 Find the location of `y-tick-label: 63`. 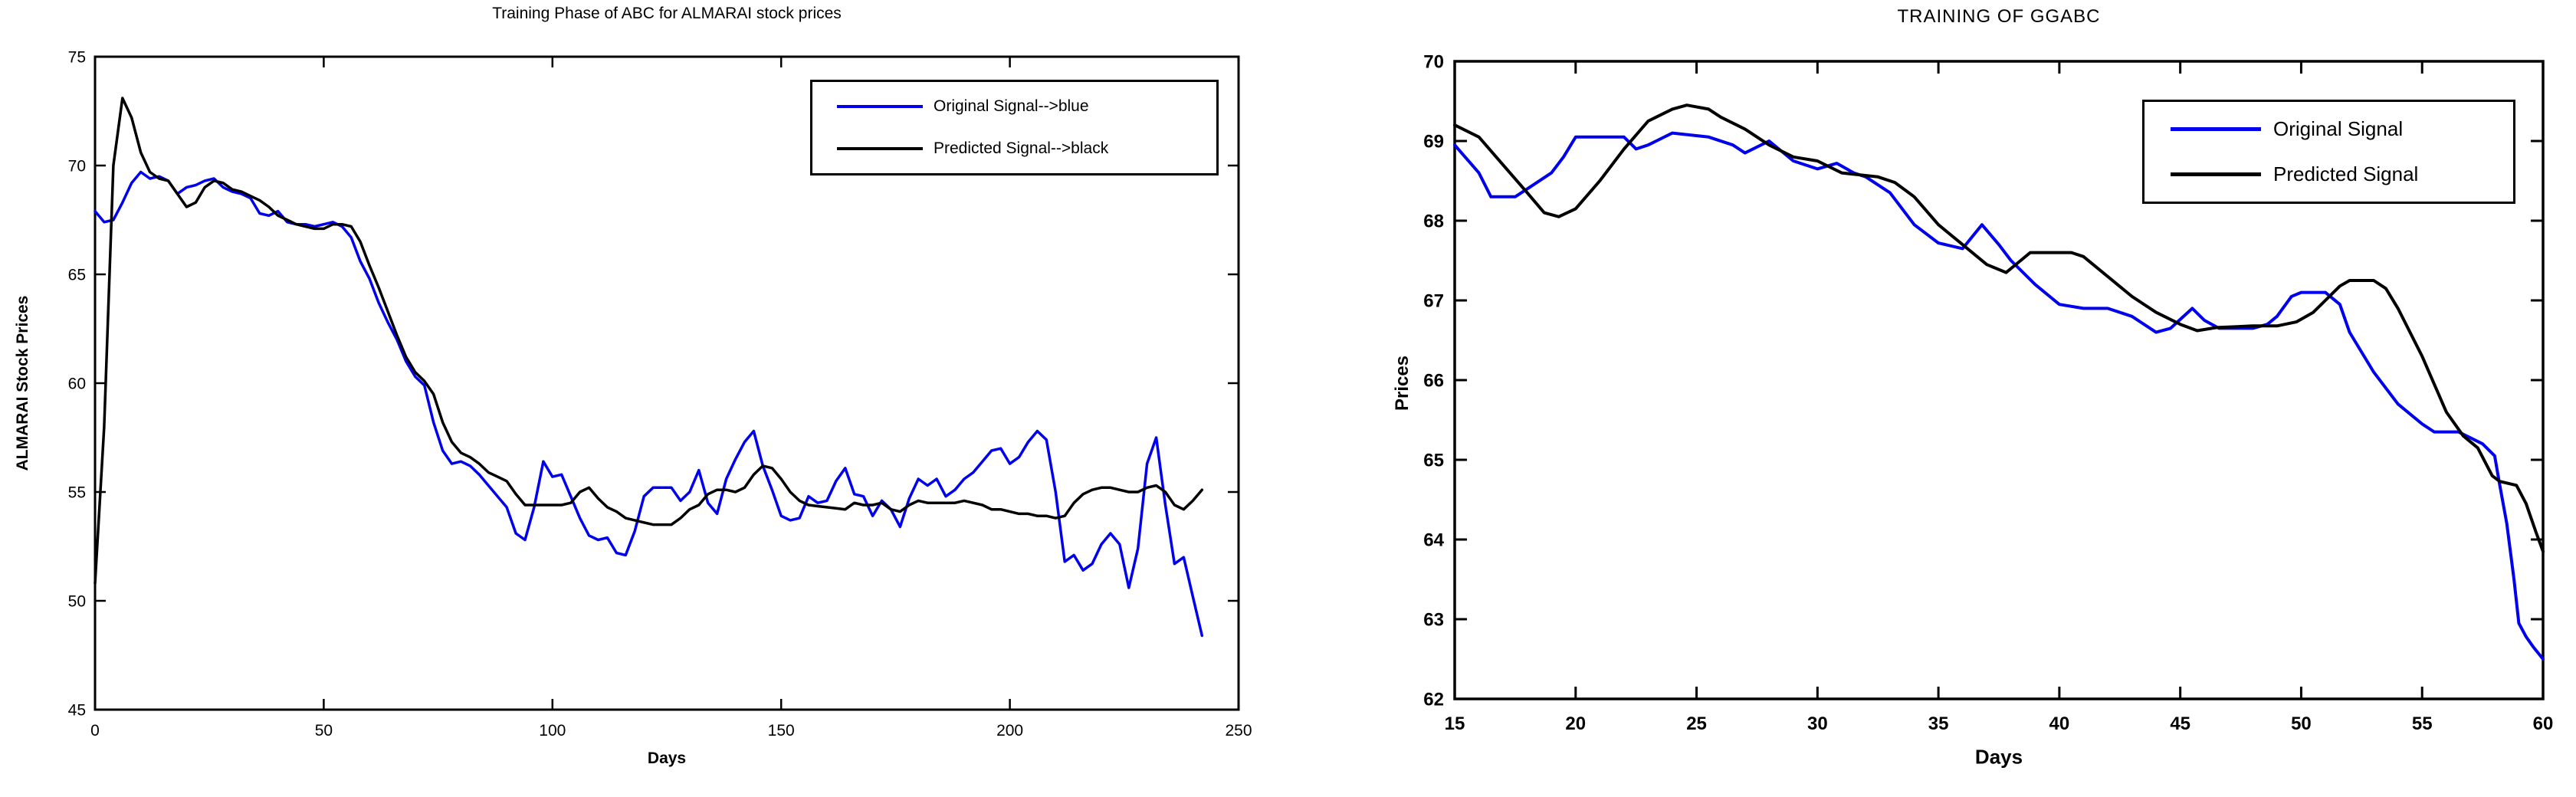

y-tick-label: 63 is located at coordinates (1433, 620).